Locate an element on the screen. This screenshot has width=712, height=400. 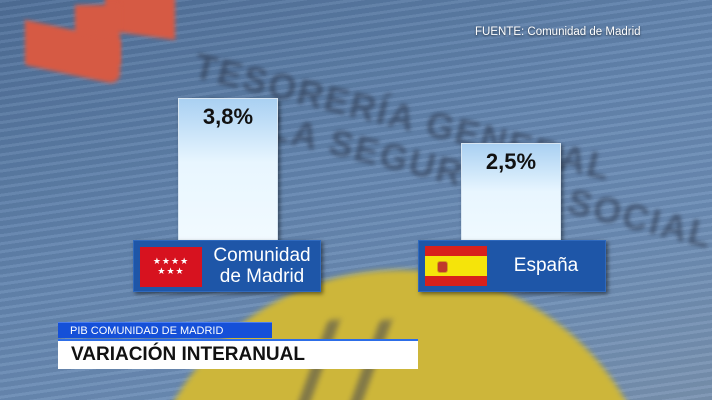
stars-icon: ★★★★ ★★★ is located at coordinates (171, 266).